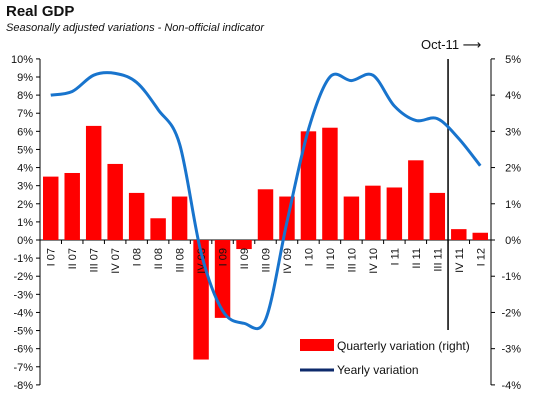 This screenshot has height=410, width=533. I want to click on legend-bar-label: Quarterly variation (right), so click(403, 346).